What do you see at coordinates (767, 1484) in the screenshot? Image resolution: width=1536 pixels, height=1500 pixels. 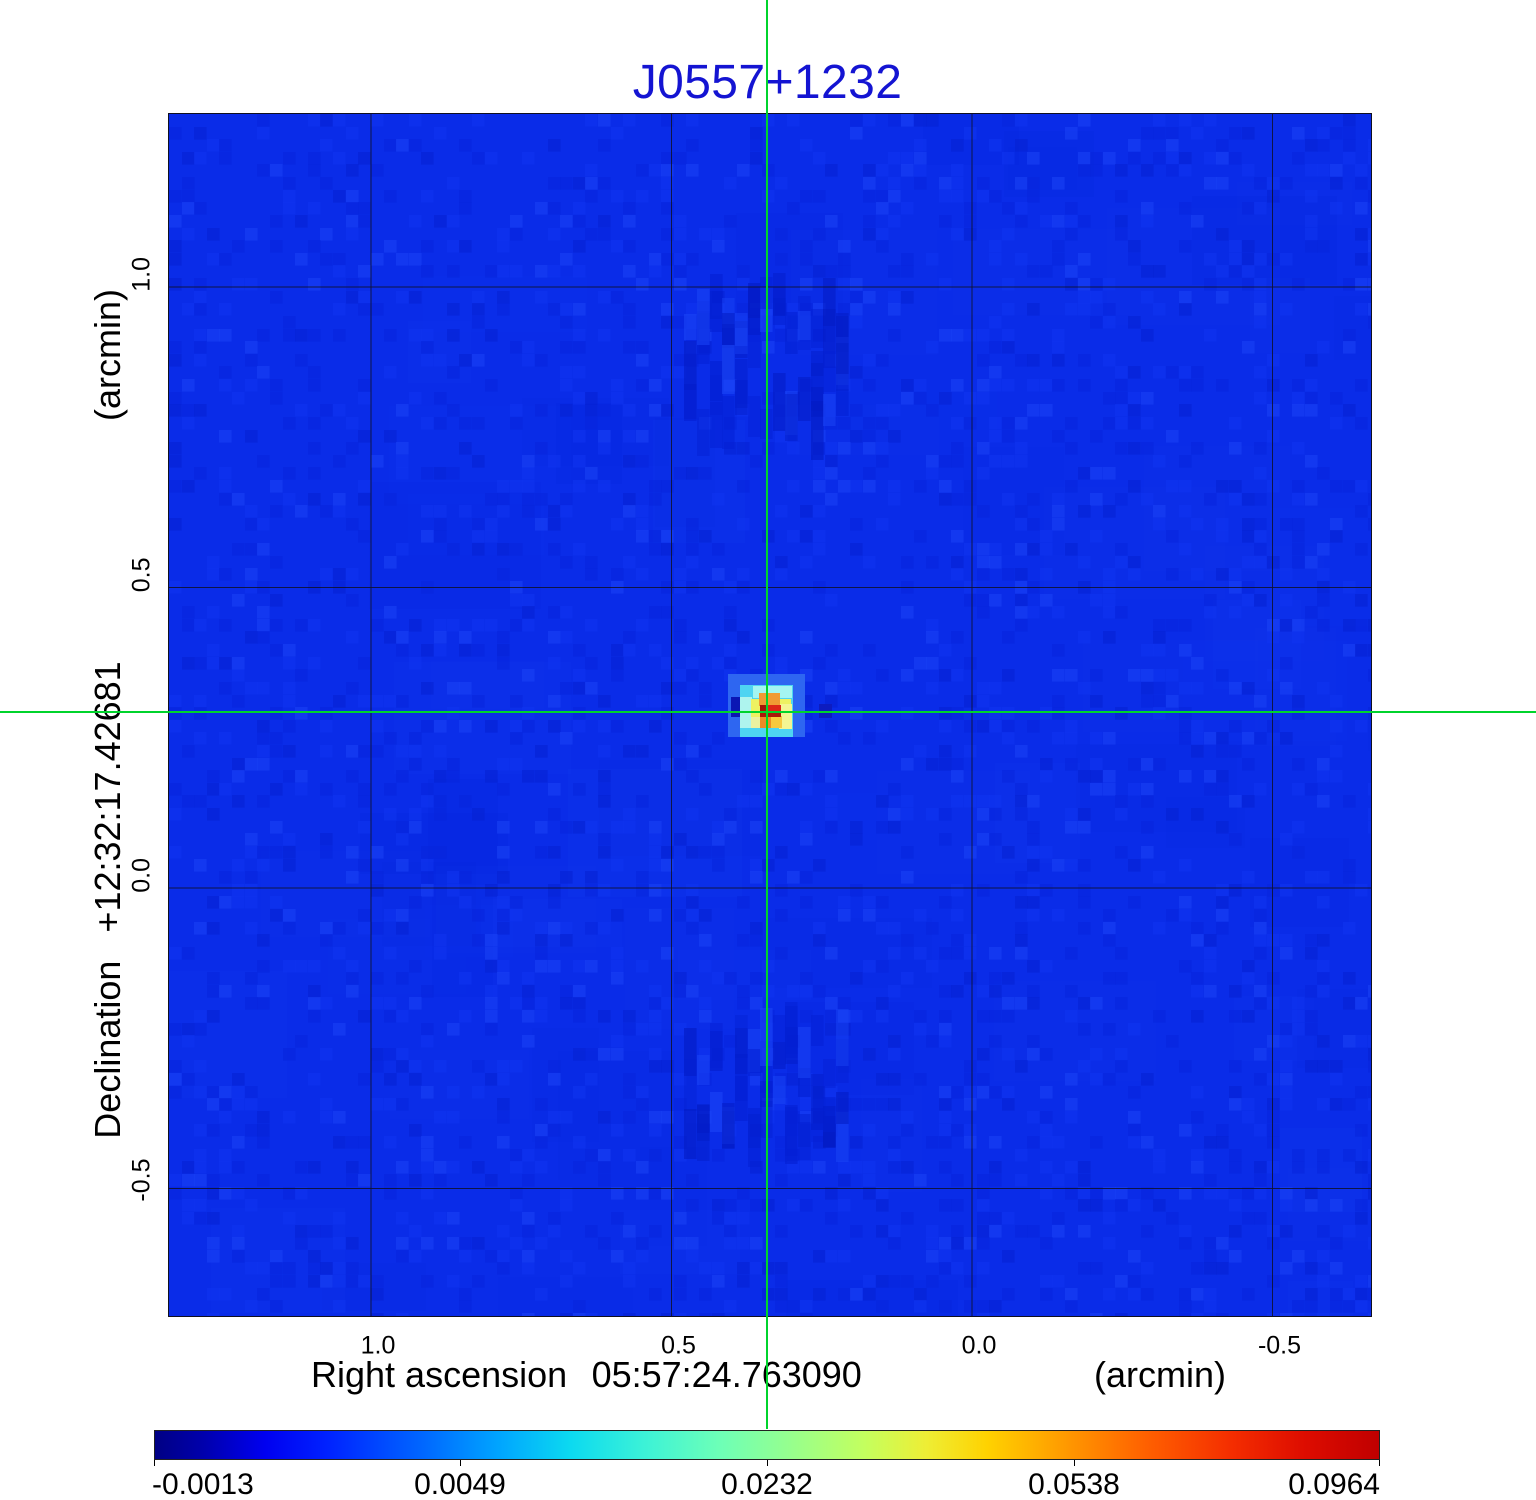 I see `svg-text: 0.0232` at bounding box center [767, 1484].